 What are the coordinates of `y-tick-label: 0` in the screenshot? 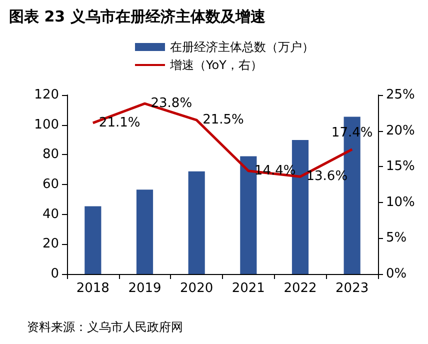 It's located at (54, 274).